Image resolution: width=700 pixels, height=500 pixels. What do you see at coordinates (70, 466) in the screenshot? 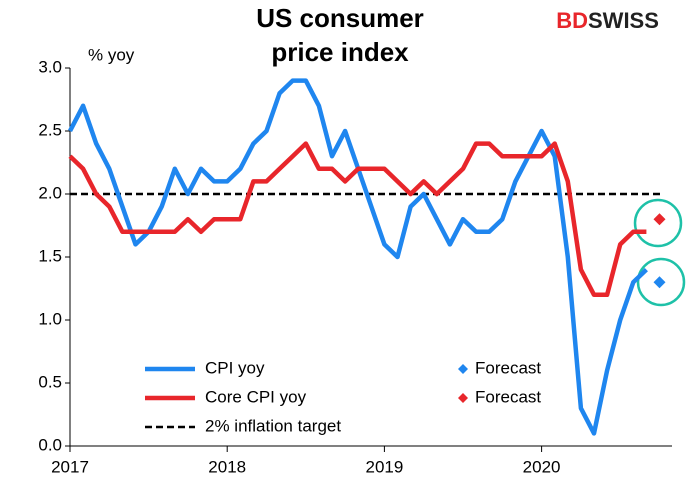
I see `x-tick-label: 2017` at bounding box center [70, 466].